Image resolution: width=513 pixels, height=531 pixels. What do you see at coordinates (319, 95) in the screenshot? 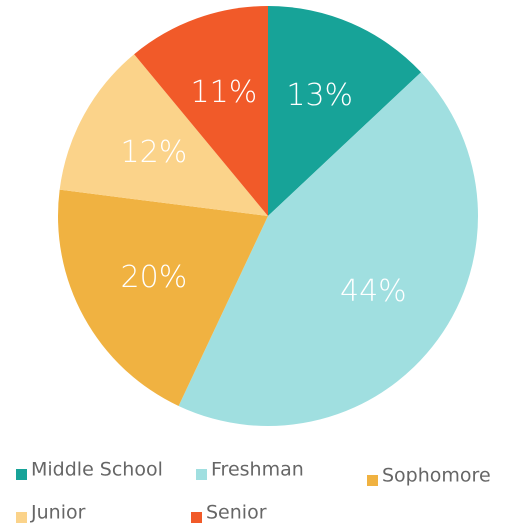
I see `value-label: 13%` at bounding box center [319, 95].